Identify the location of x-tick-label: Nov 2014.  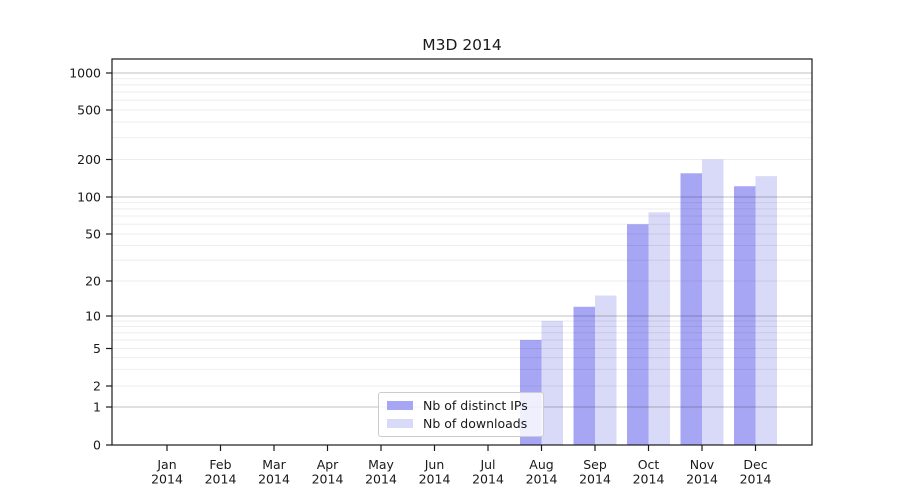
(702, 472).